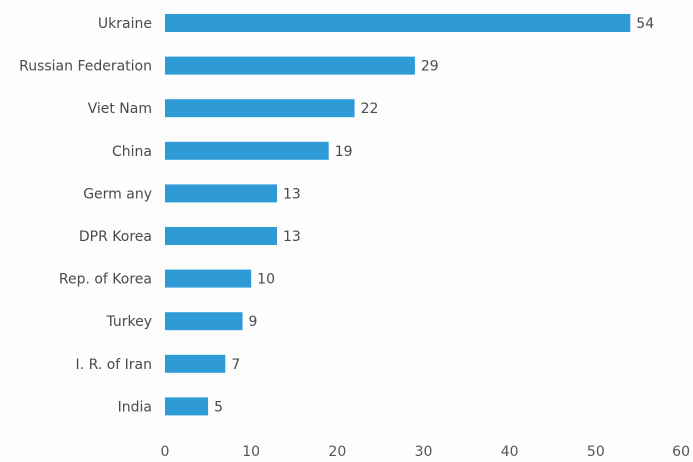 The image size is (693, 462). I want to click on x-tick-label-30: 30, so click(424, 452).